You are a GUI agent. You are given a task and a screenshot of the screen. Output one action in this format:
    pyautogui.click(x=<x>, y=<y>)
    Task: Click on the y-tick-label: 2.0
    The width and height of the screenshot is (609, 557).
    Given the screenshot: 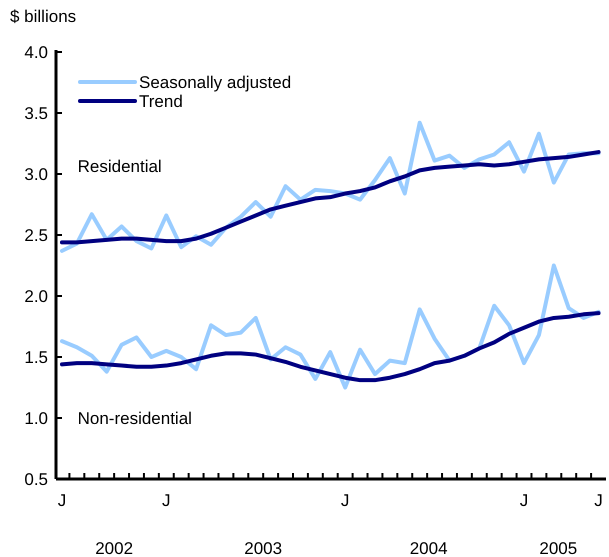 What is the action you would take?
    pyautogui.click(x=36, y=296)
    